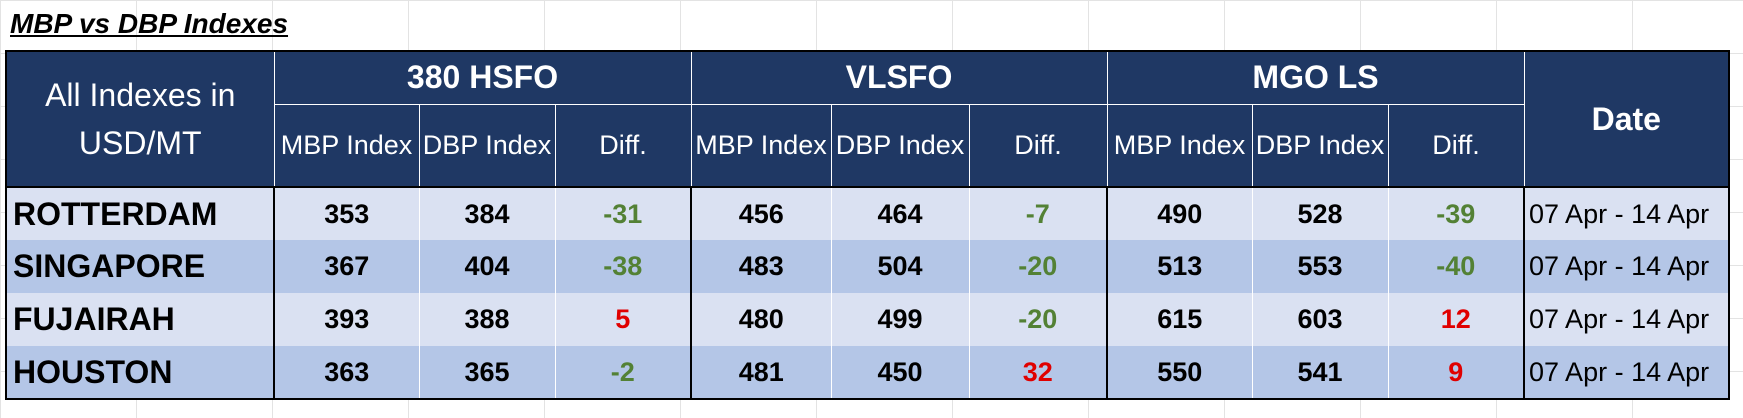  What do you see at coordinates (1039, 372) in the screenshot?
I see `vlsfo-diff-cell: 32` at bounding box center [1039, 372].